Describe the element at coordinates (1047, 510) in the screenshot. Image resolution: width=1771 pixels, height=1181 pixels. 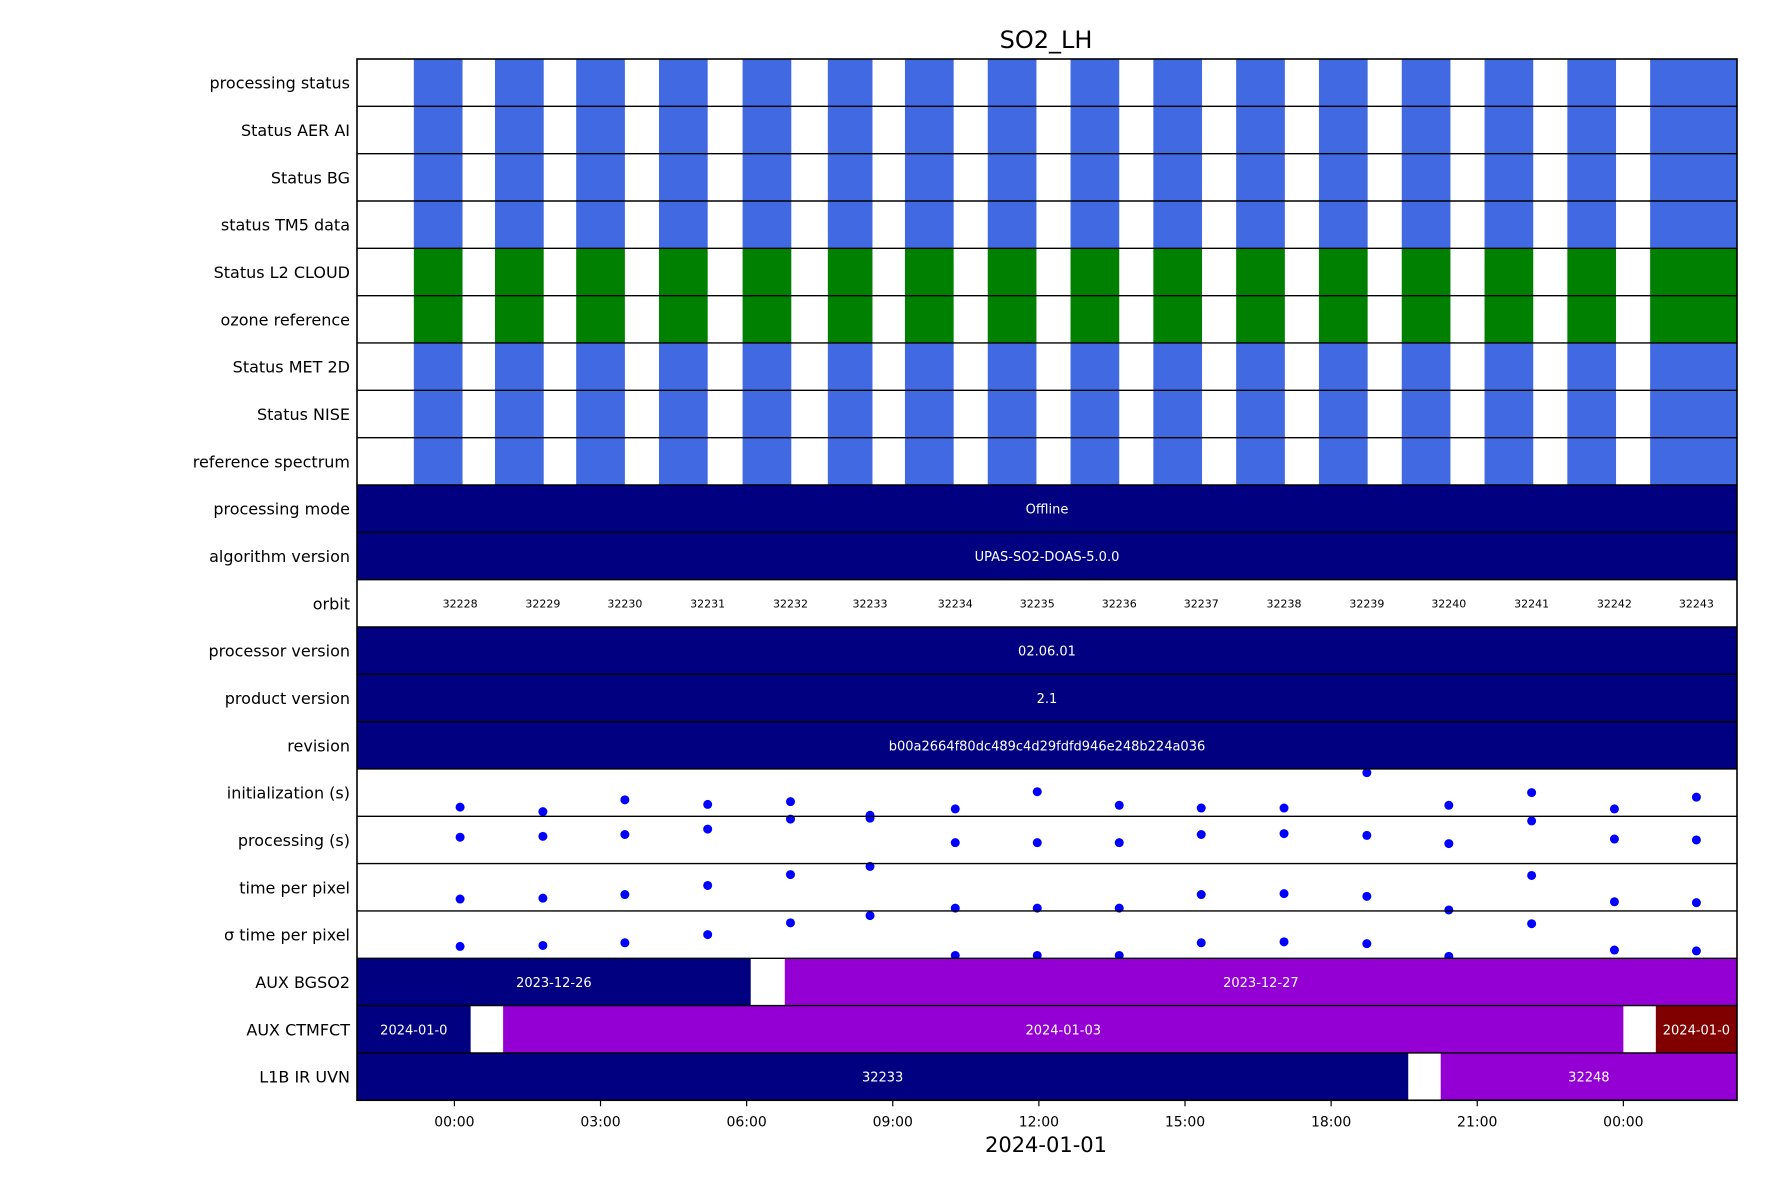
I see `text-row-value: Offline` at that location.